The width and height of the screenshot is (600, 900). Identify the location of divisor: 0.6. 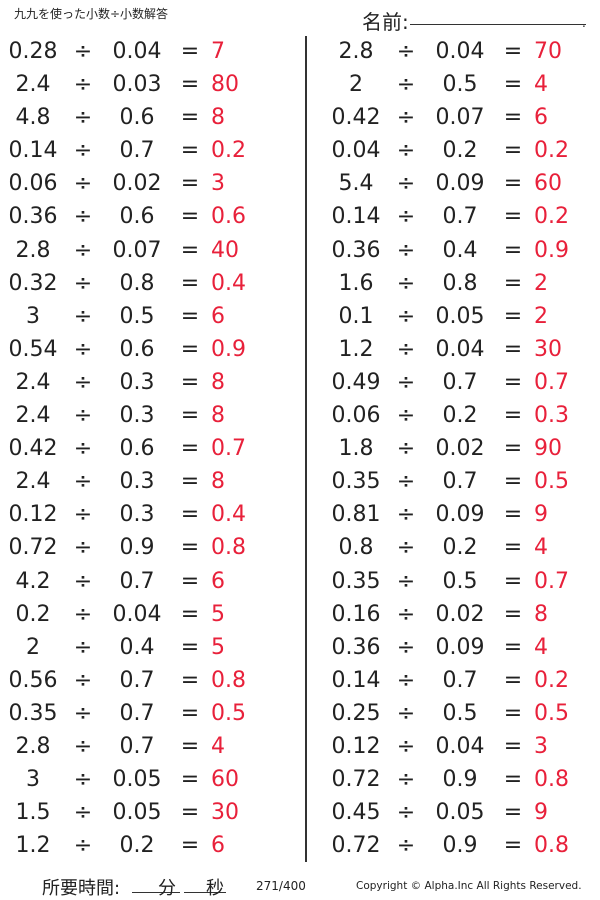
(137, 118).